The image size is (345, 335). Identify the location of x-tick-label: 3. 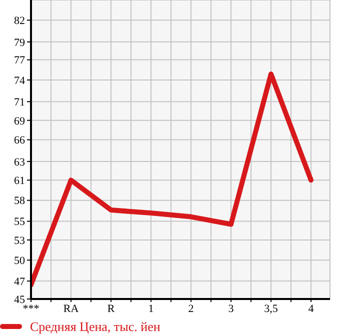
(231, 308).